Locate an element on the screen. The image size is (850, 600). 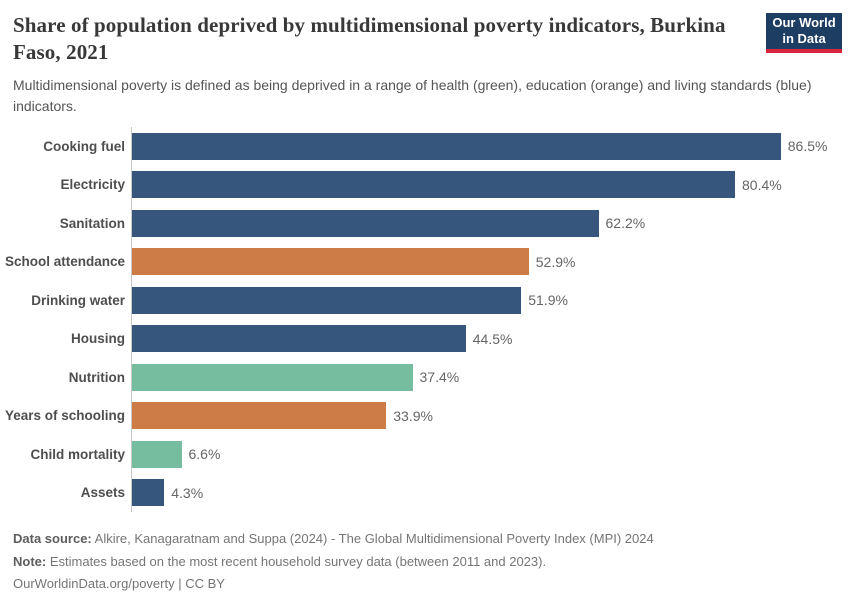
data-source-label: Data source: is located at coordinates (52, 538).